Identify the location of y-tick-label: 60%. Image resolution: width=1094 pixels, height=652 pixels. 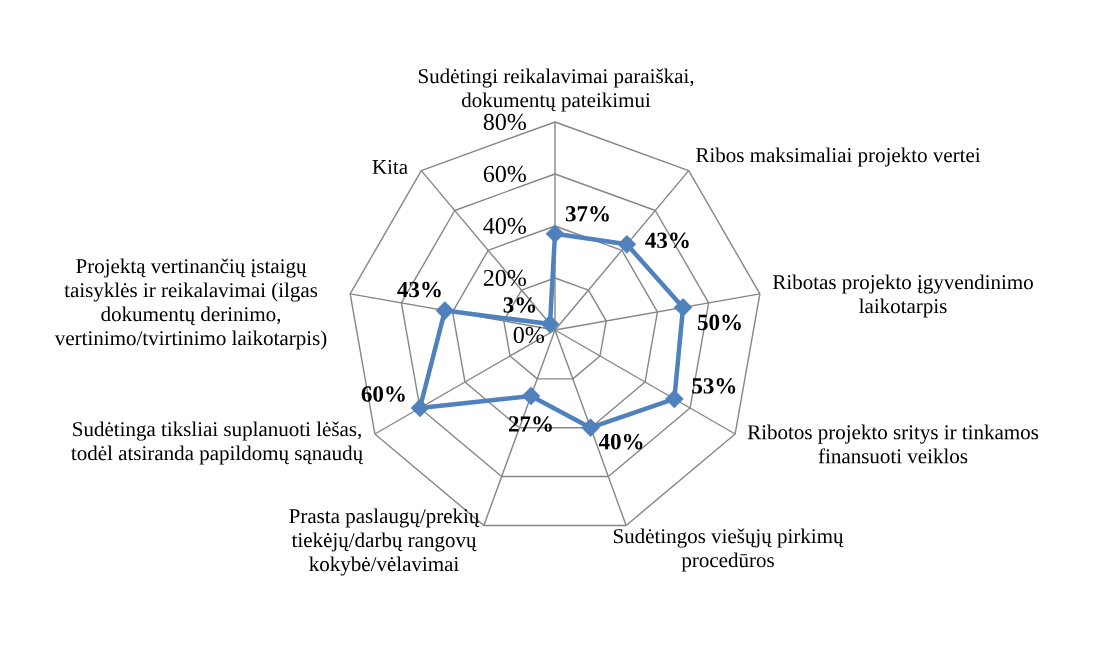
(504, 174).